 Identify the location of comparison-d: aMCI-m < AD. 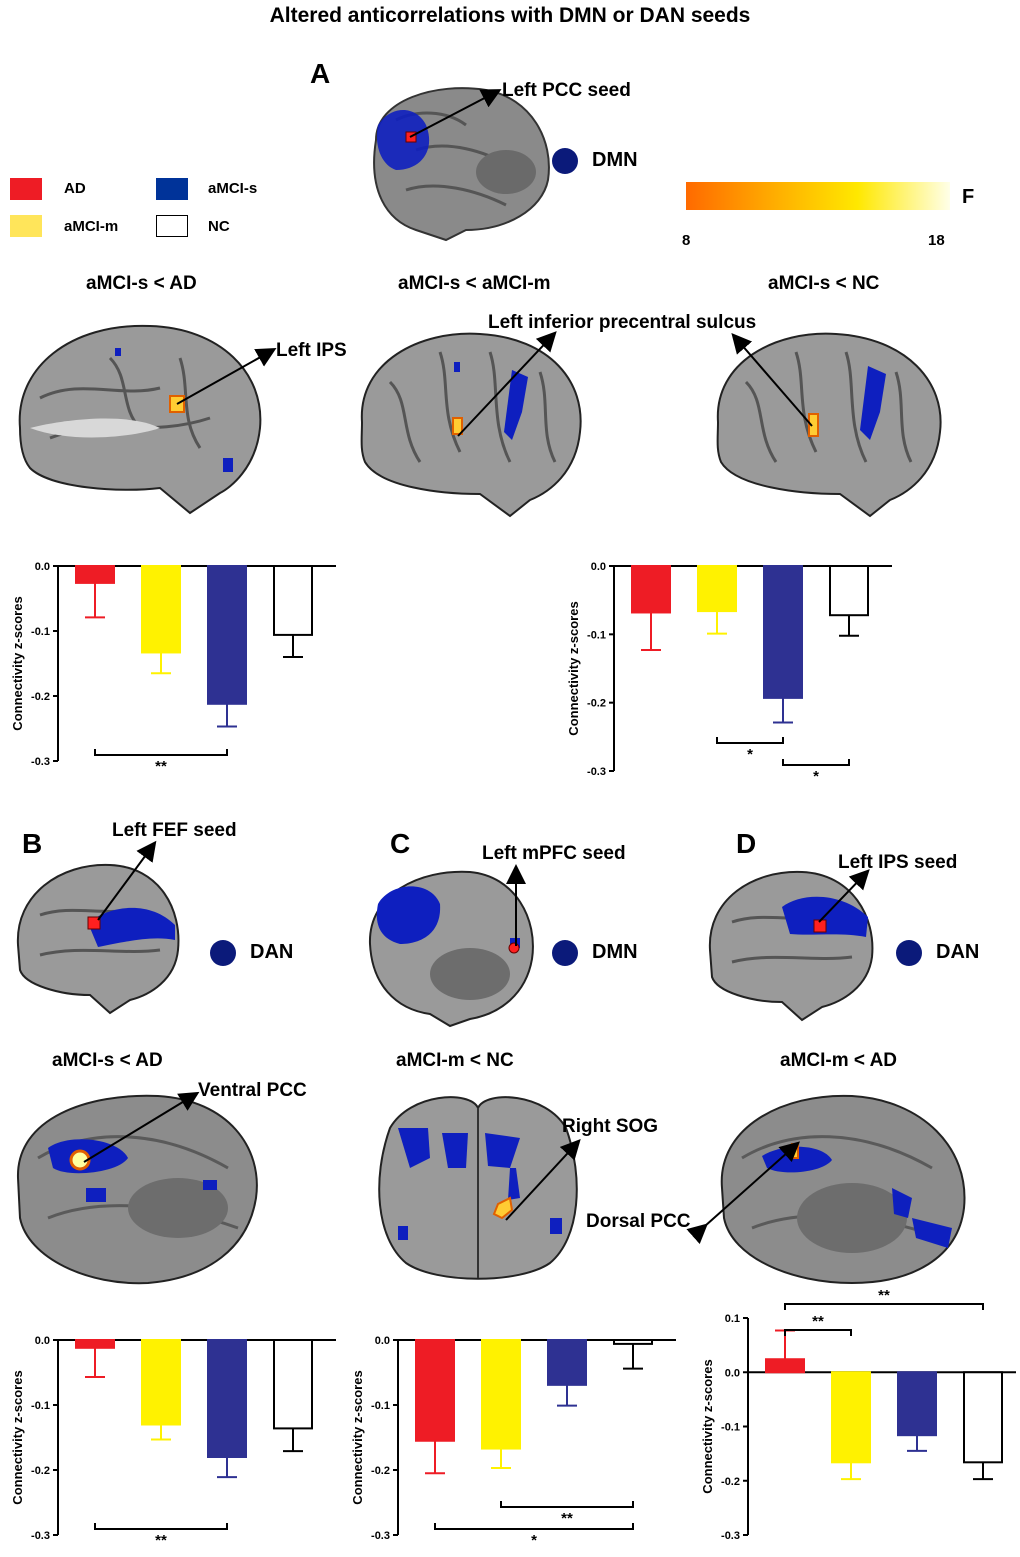
(839, 1060).